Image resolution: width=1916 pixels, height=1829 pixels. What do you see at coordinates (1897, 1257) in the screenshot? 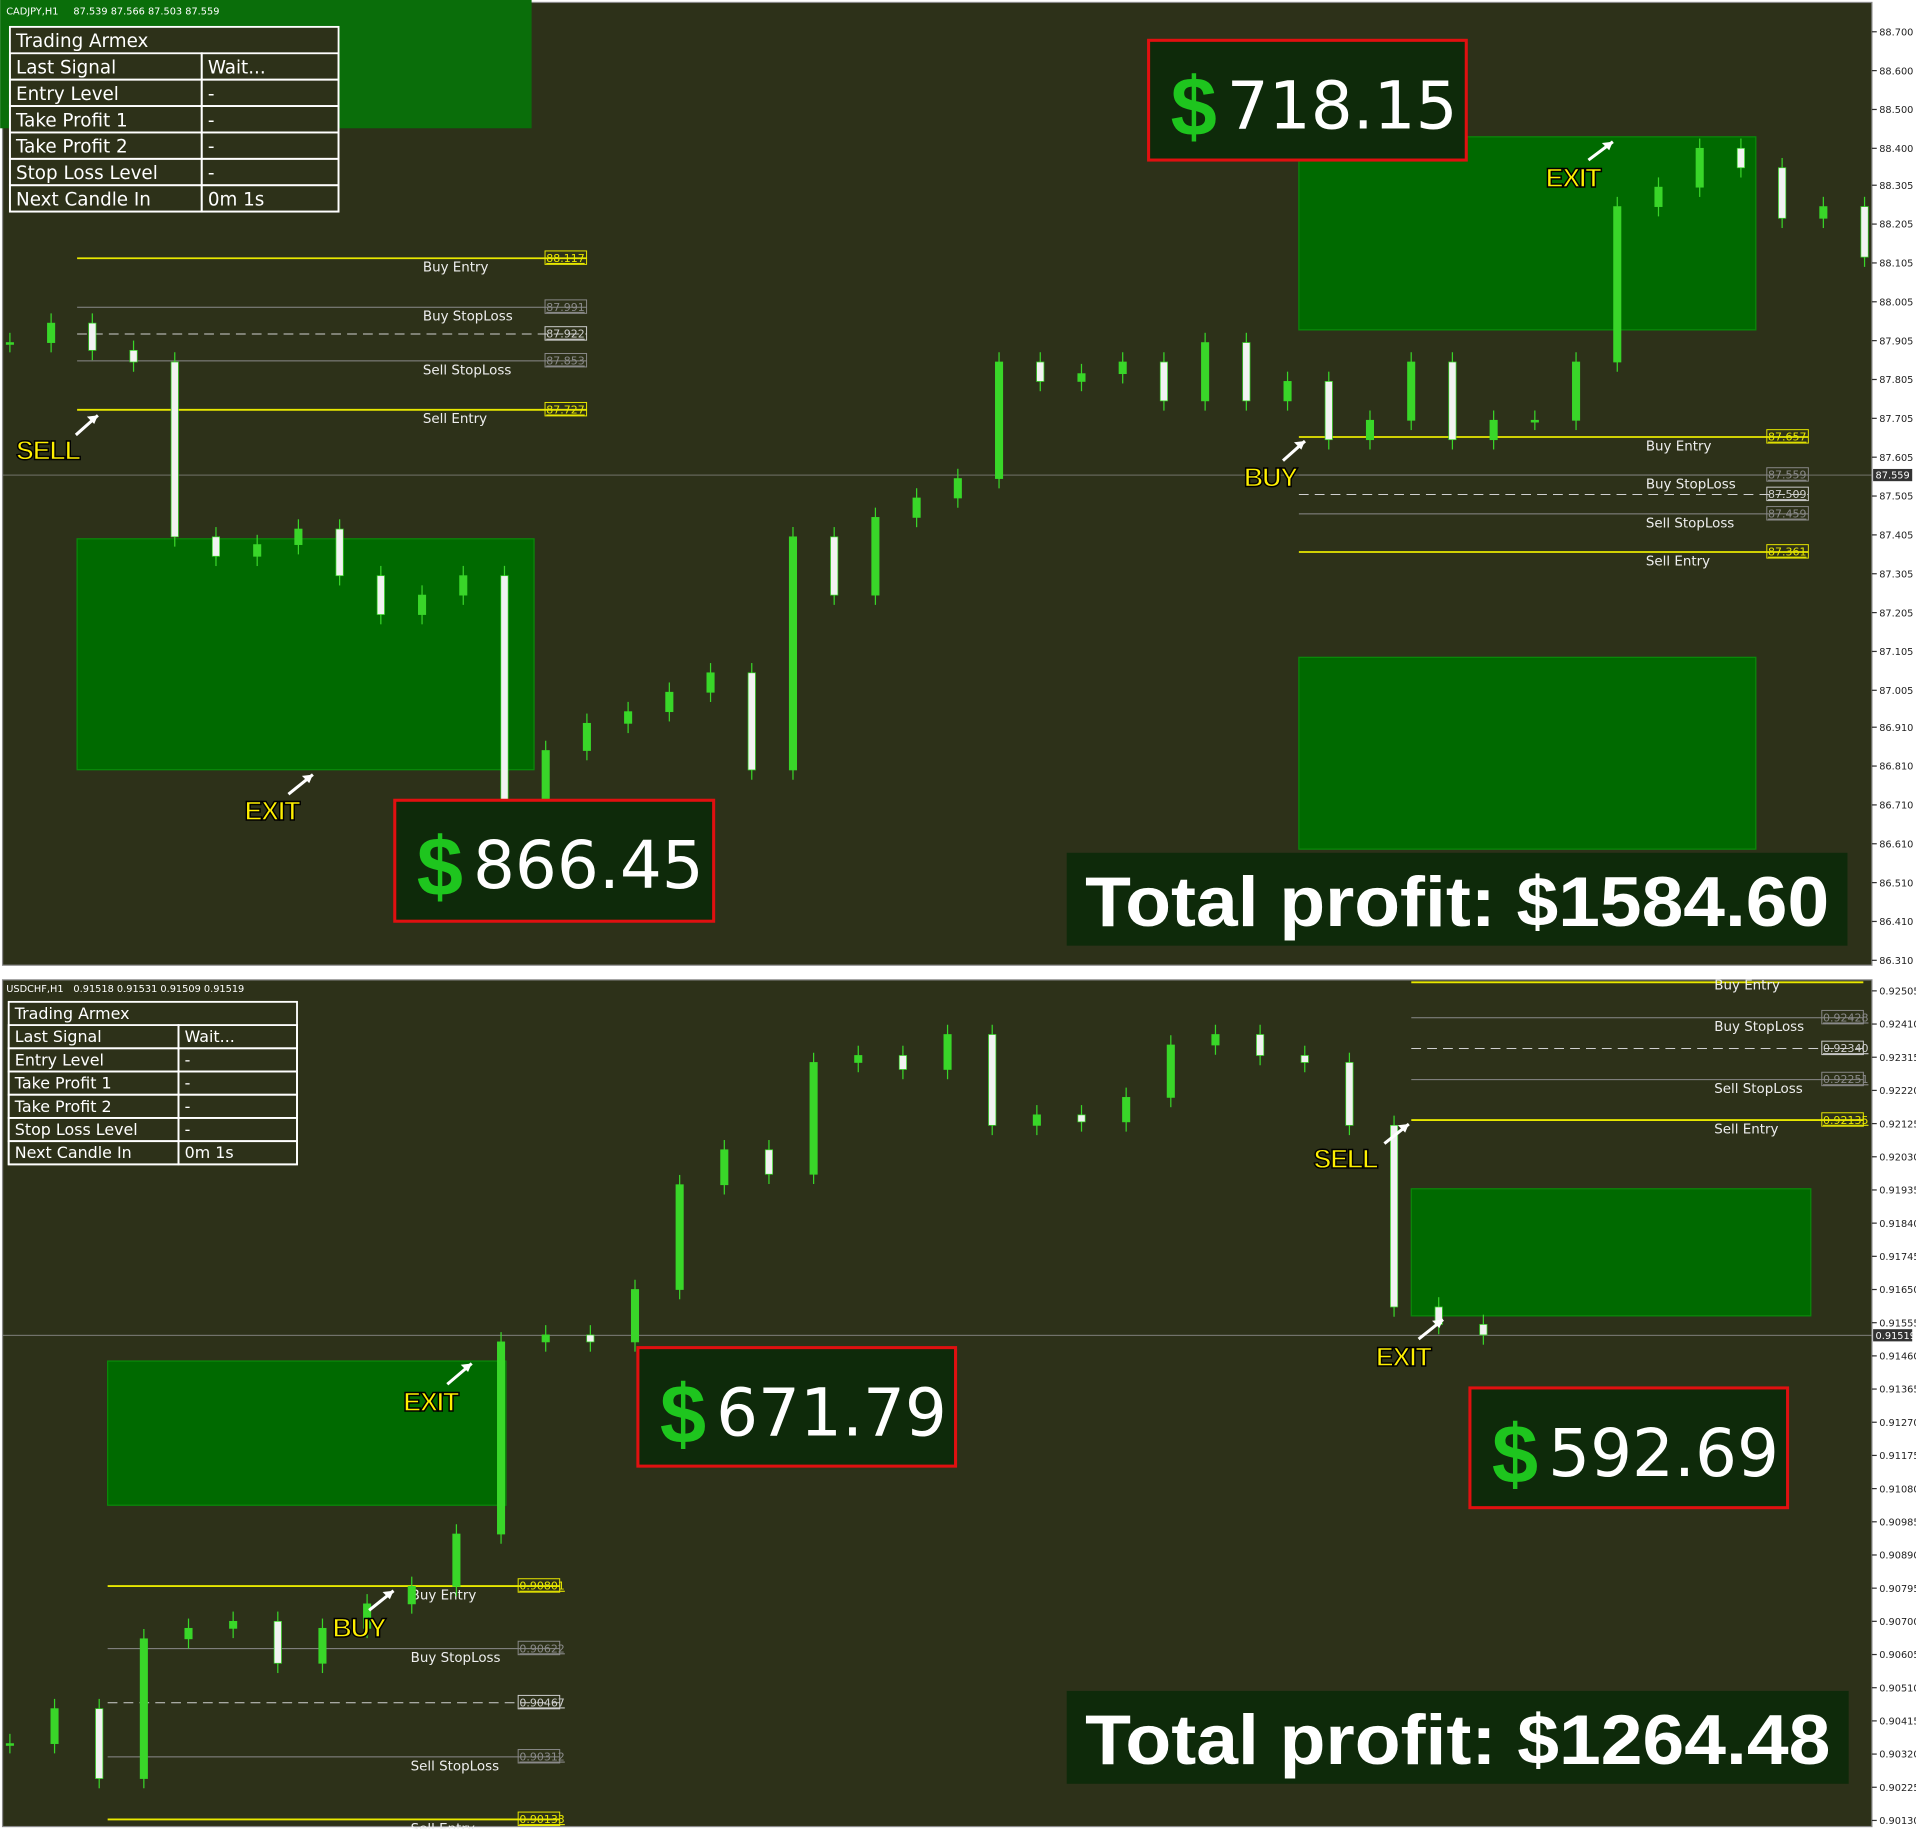
I see `axis-label: 0.91745` at bounding box center [1897, 1257].